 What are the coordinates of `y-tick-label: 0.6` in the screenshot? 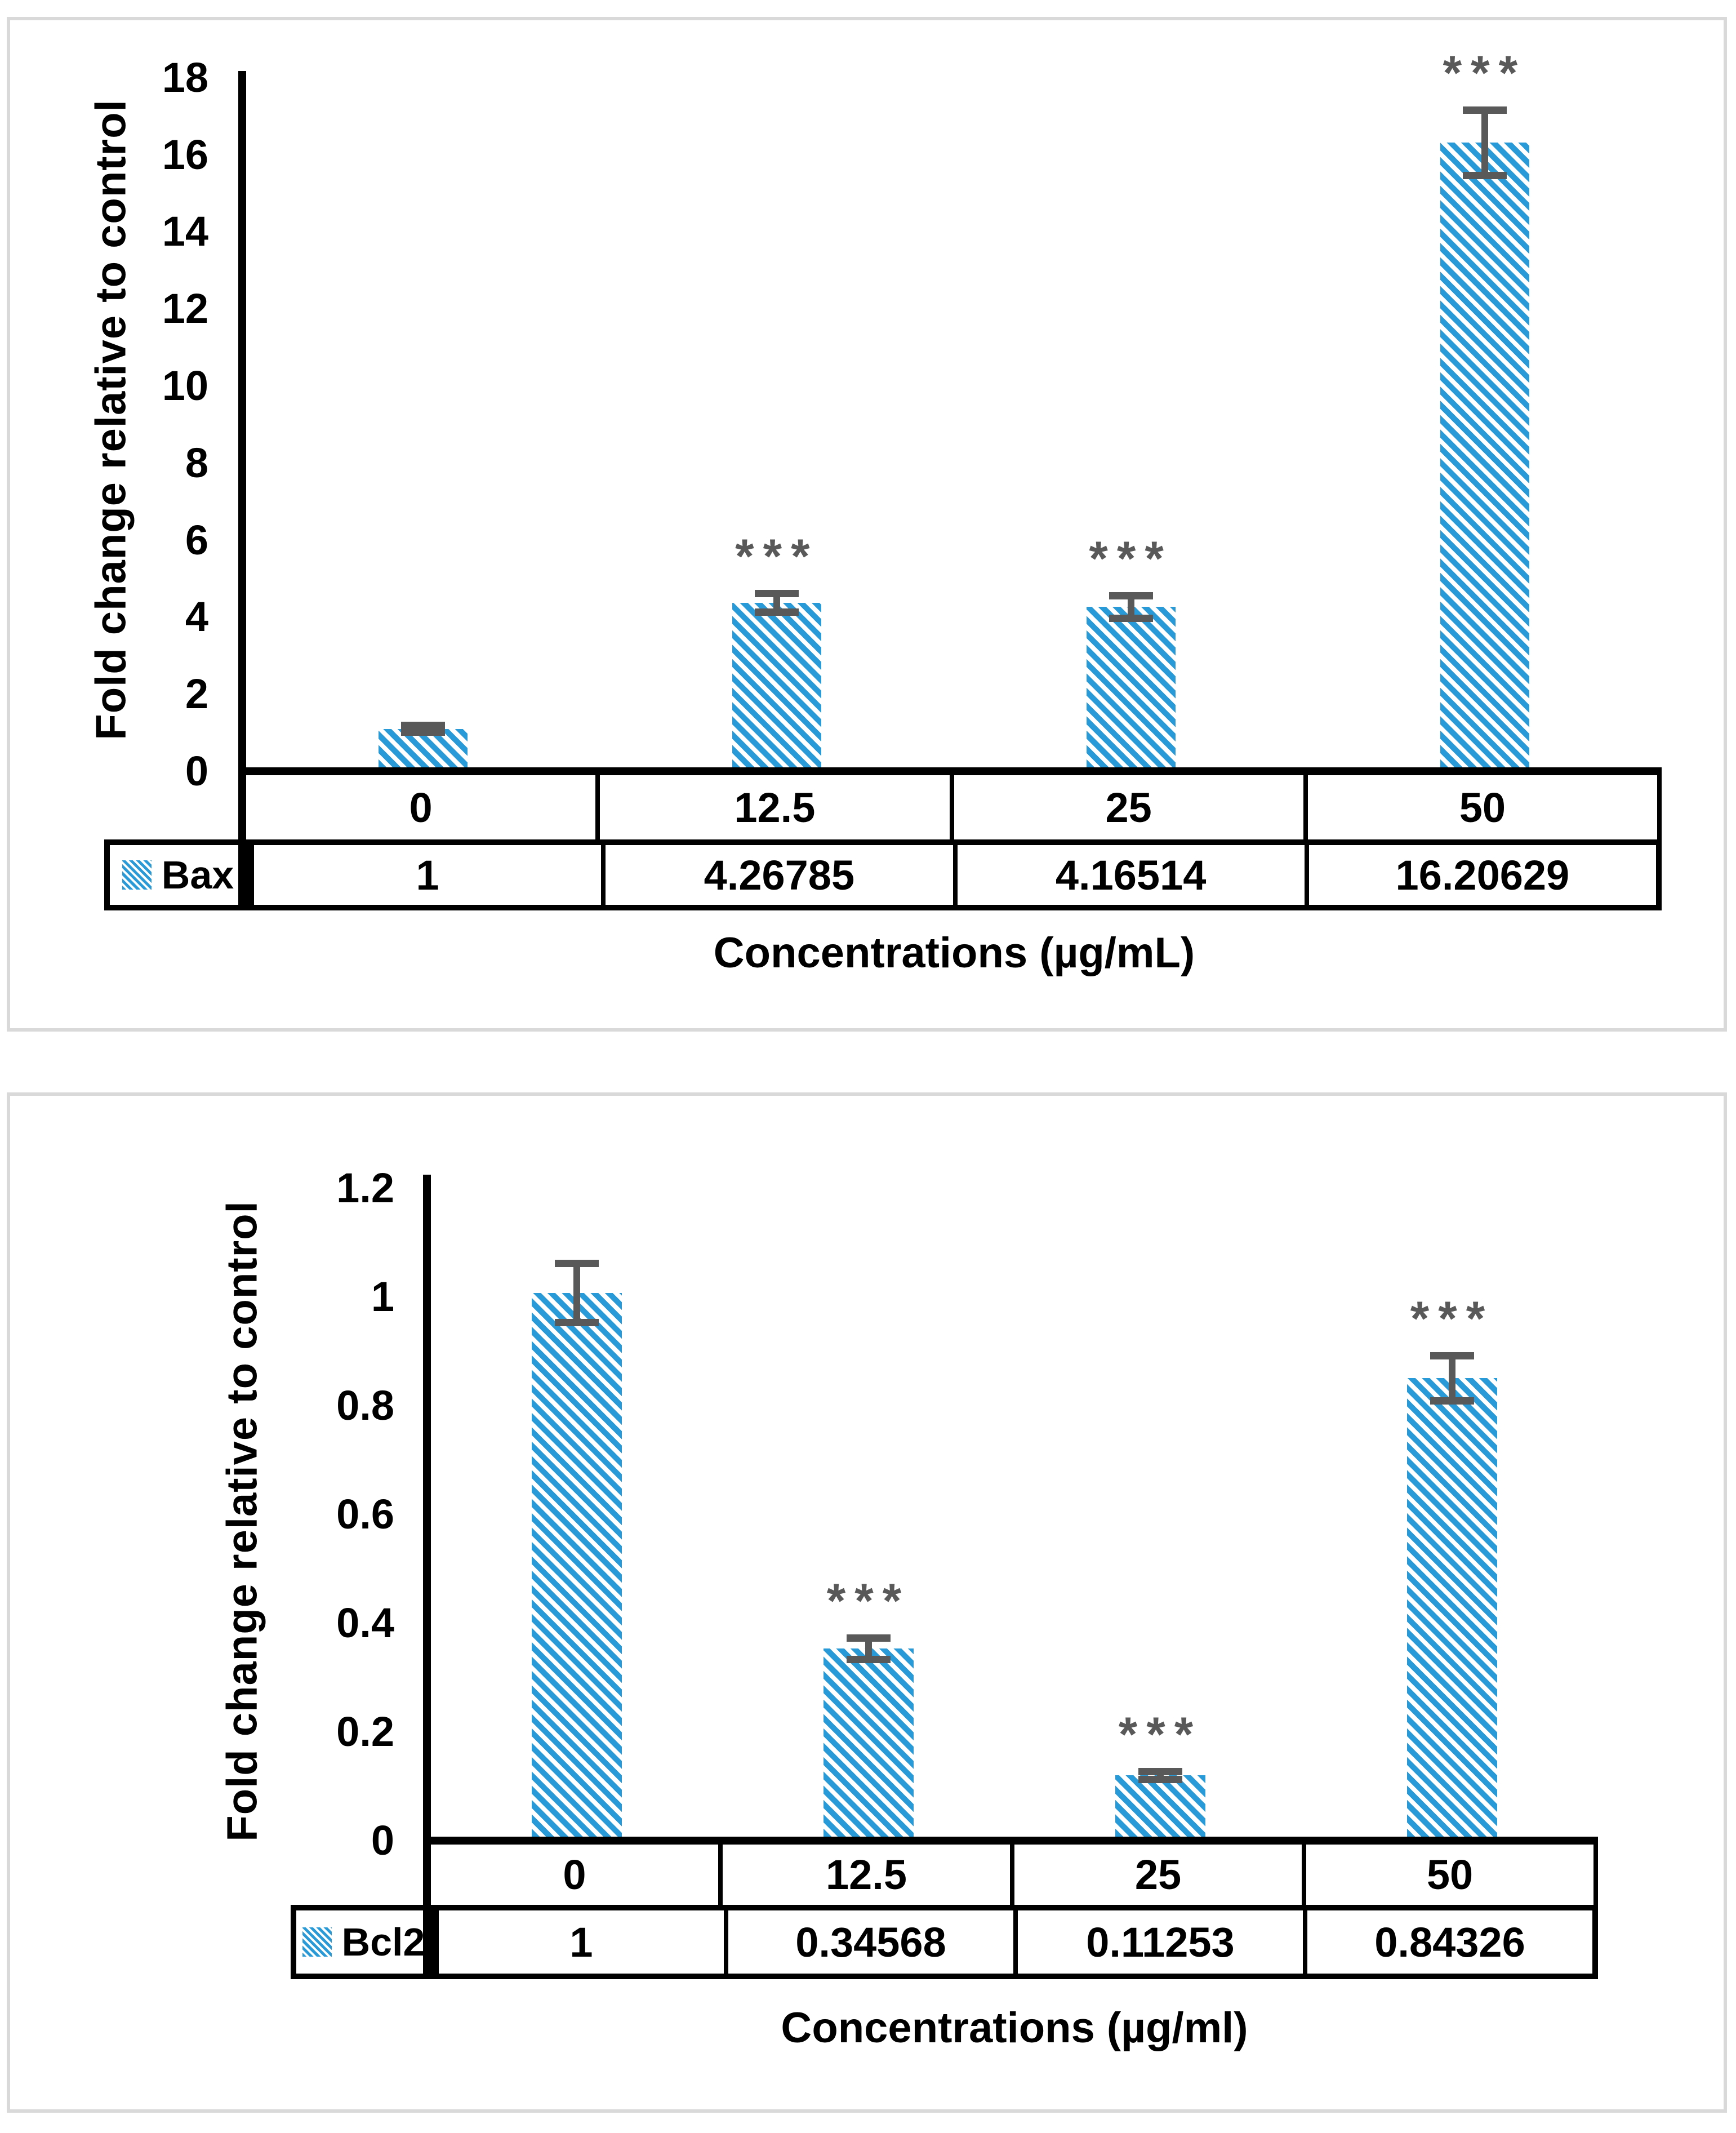 It's located at (365, 1514).